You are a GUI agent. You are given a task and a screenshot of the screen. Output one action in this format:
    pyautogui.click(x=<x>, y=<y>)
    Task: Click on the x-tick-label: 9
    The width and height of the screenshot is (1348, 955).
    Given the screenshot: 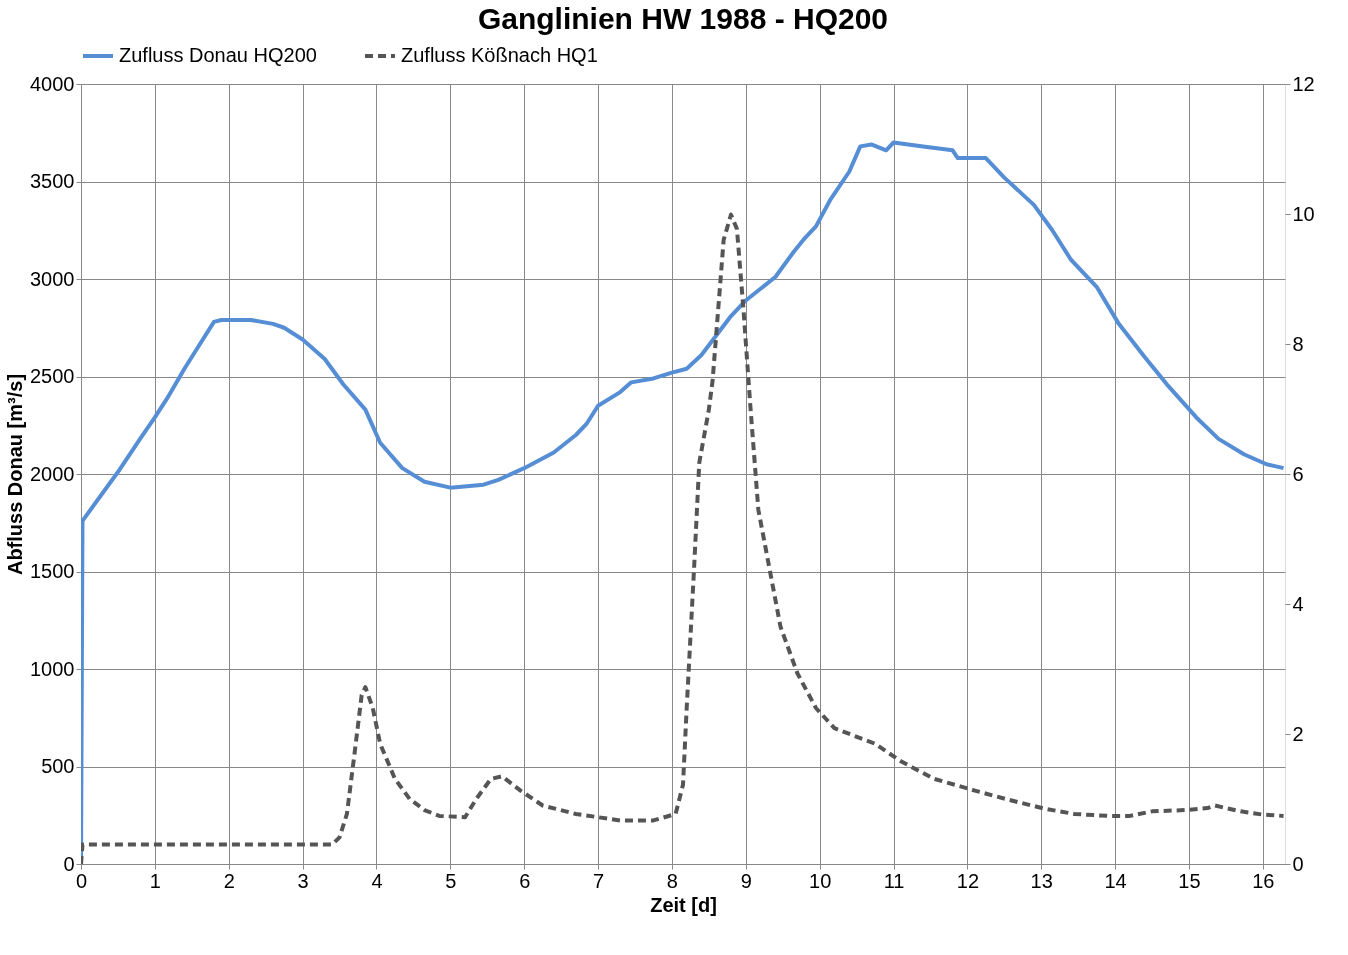 What is the action you would take?
    pyautogui.click(x=746, y=880)
    